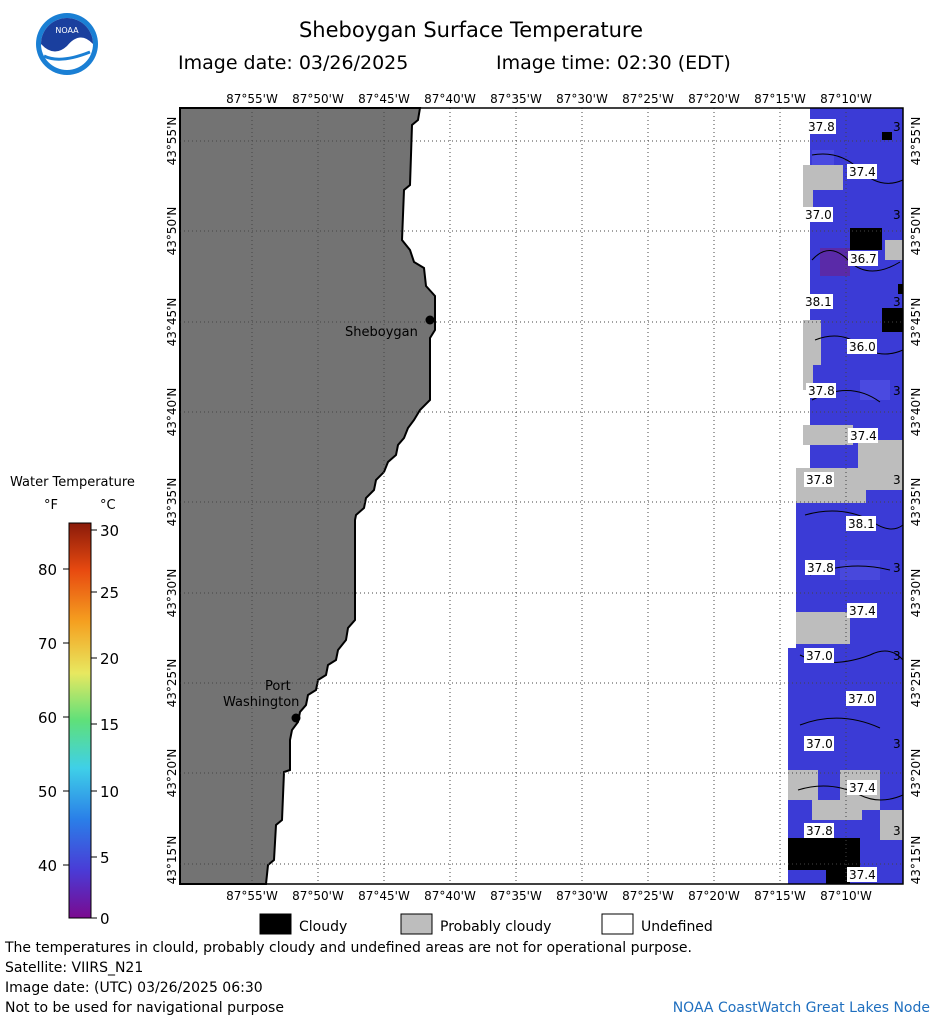  I want to click on city-label-port: Port, so click(278, 686).